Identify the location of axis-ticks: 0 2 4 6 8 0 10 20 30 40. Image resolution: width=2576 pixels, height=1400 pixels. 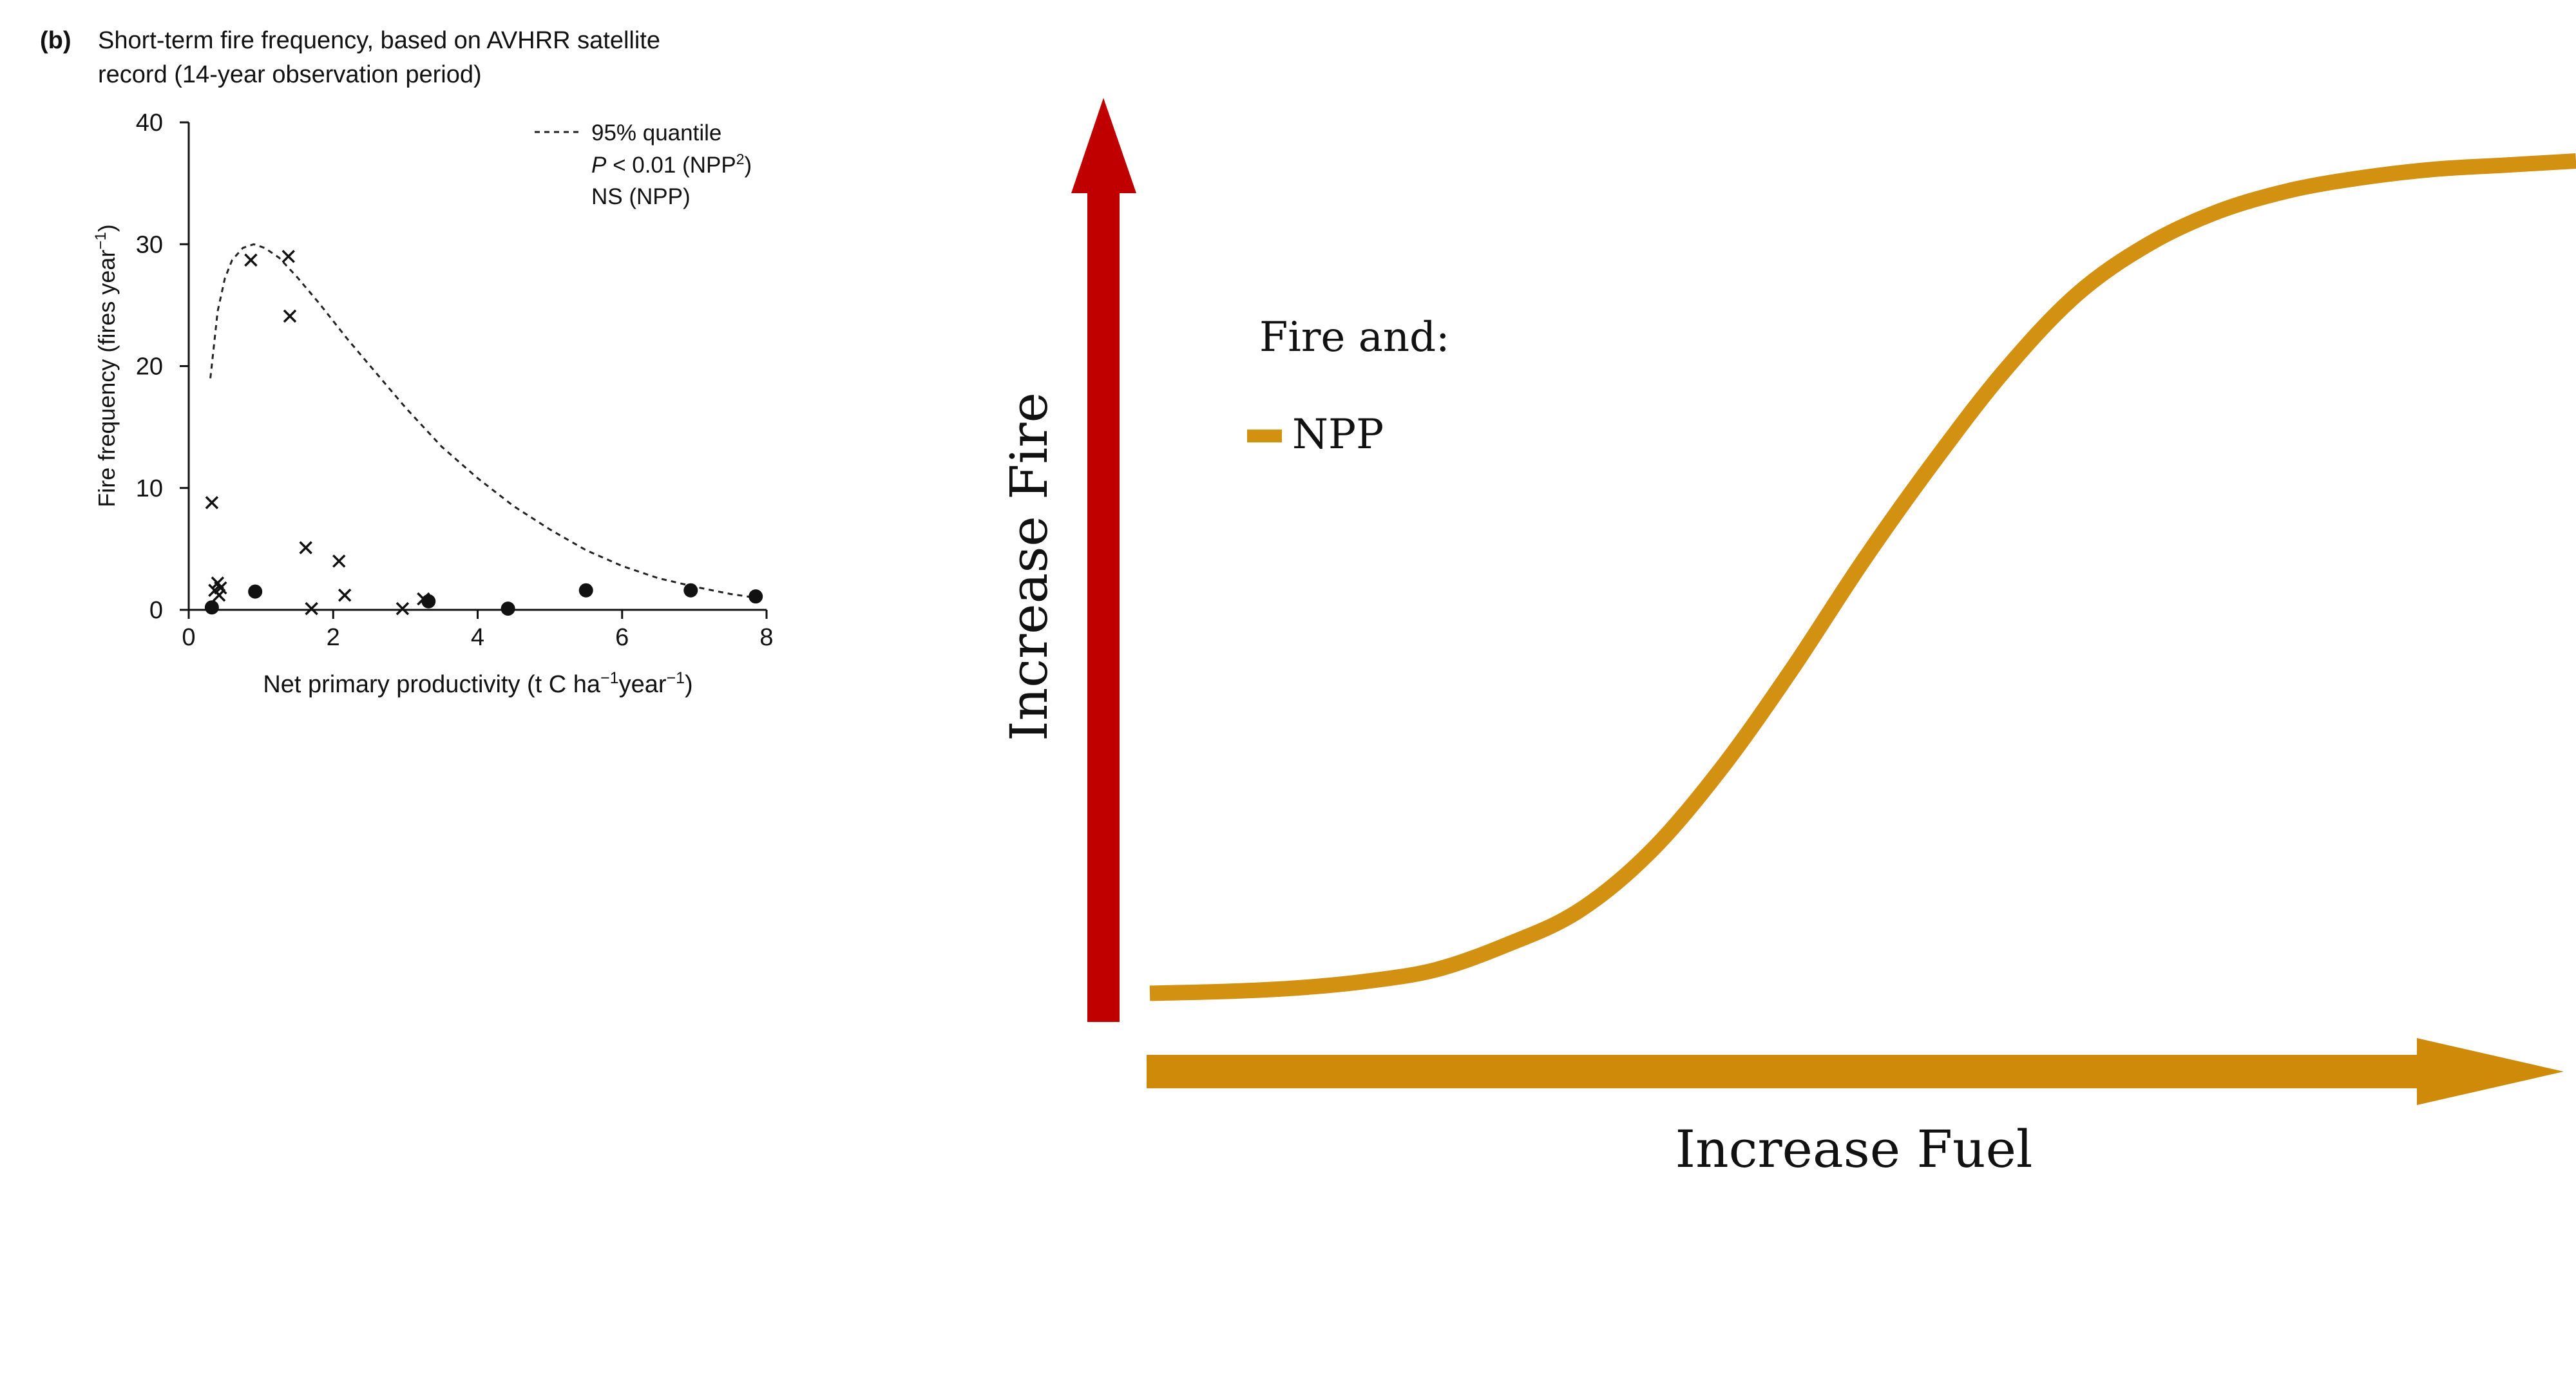
(455, 380).